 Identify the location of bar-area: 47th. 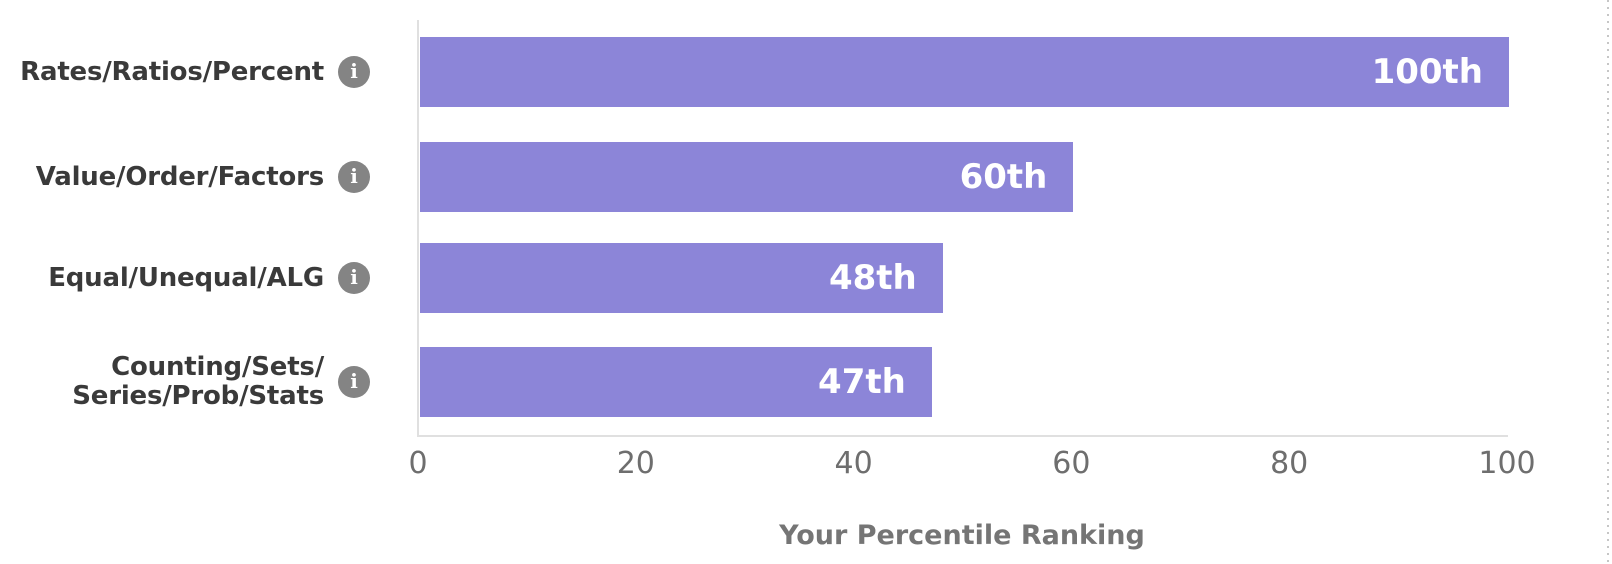
(962, 382).